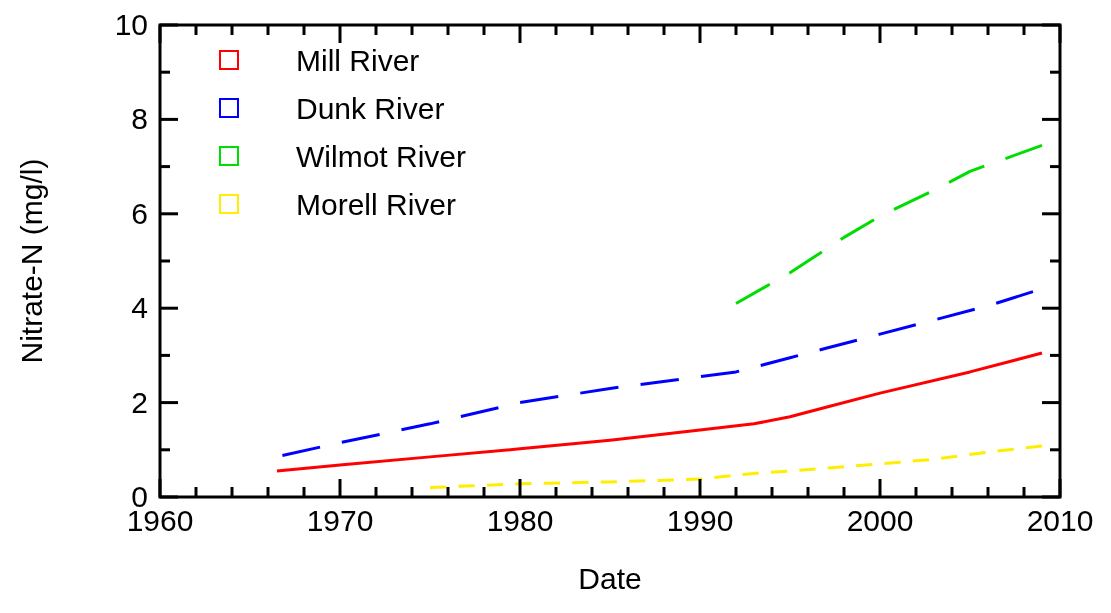 The image size is (1111, 613). Describe the element at coordinates (1060, 520) in the screenshot. I see `x-tick-label: 2010` at that location.